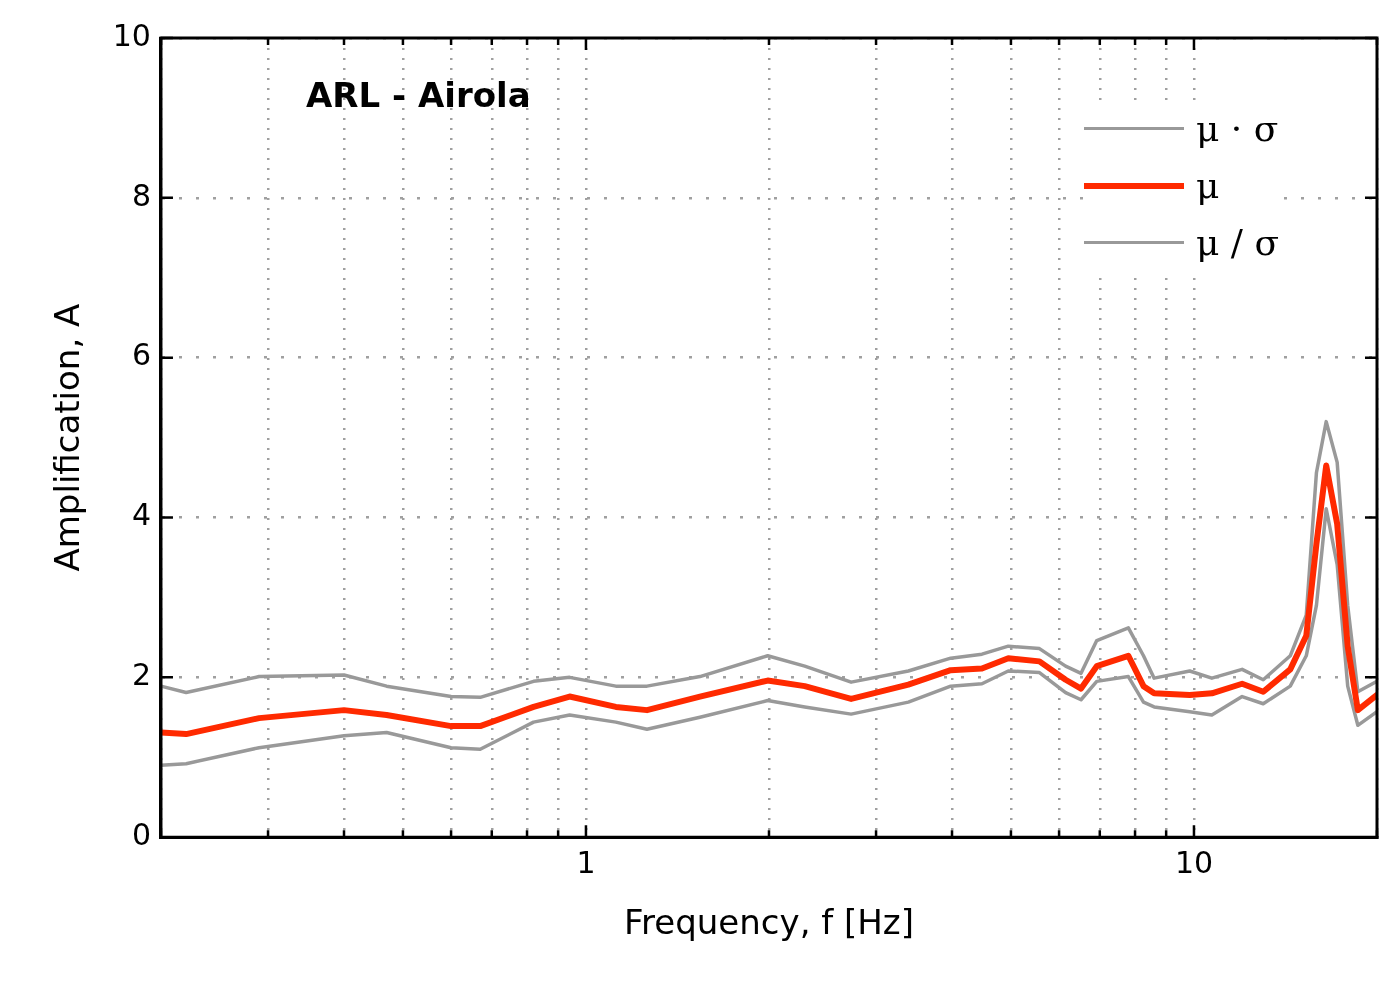 The width and height of the screenshot is (1391, 981). Describe the element at coordinates (586, 862) in the screenshot. I see `x-tick-label: 1` at that location.